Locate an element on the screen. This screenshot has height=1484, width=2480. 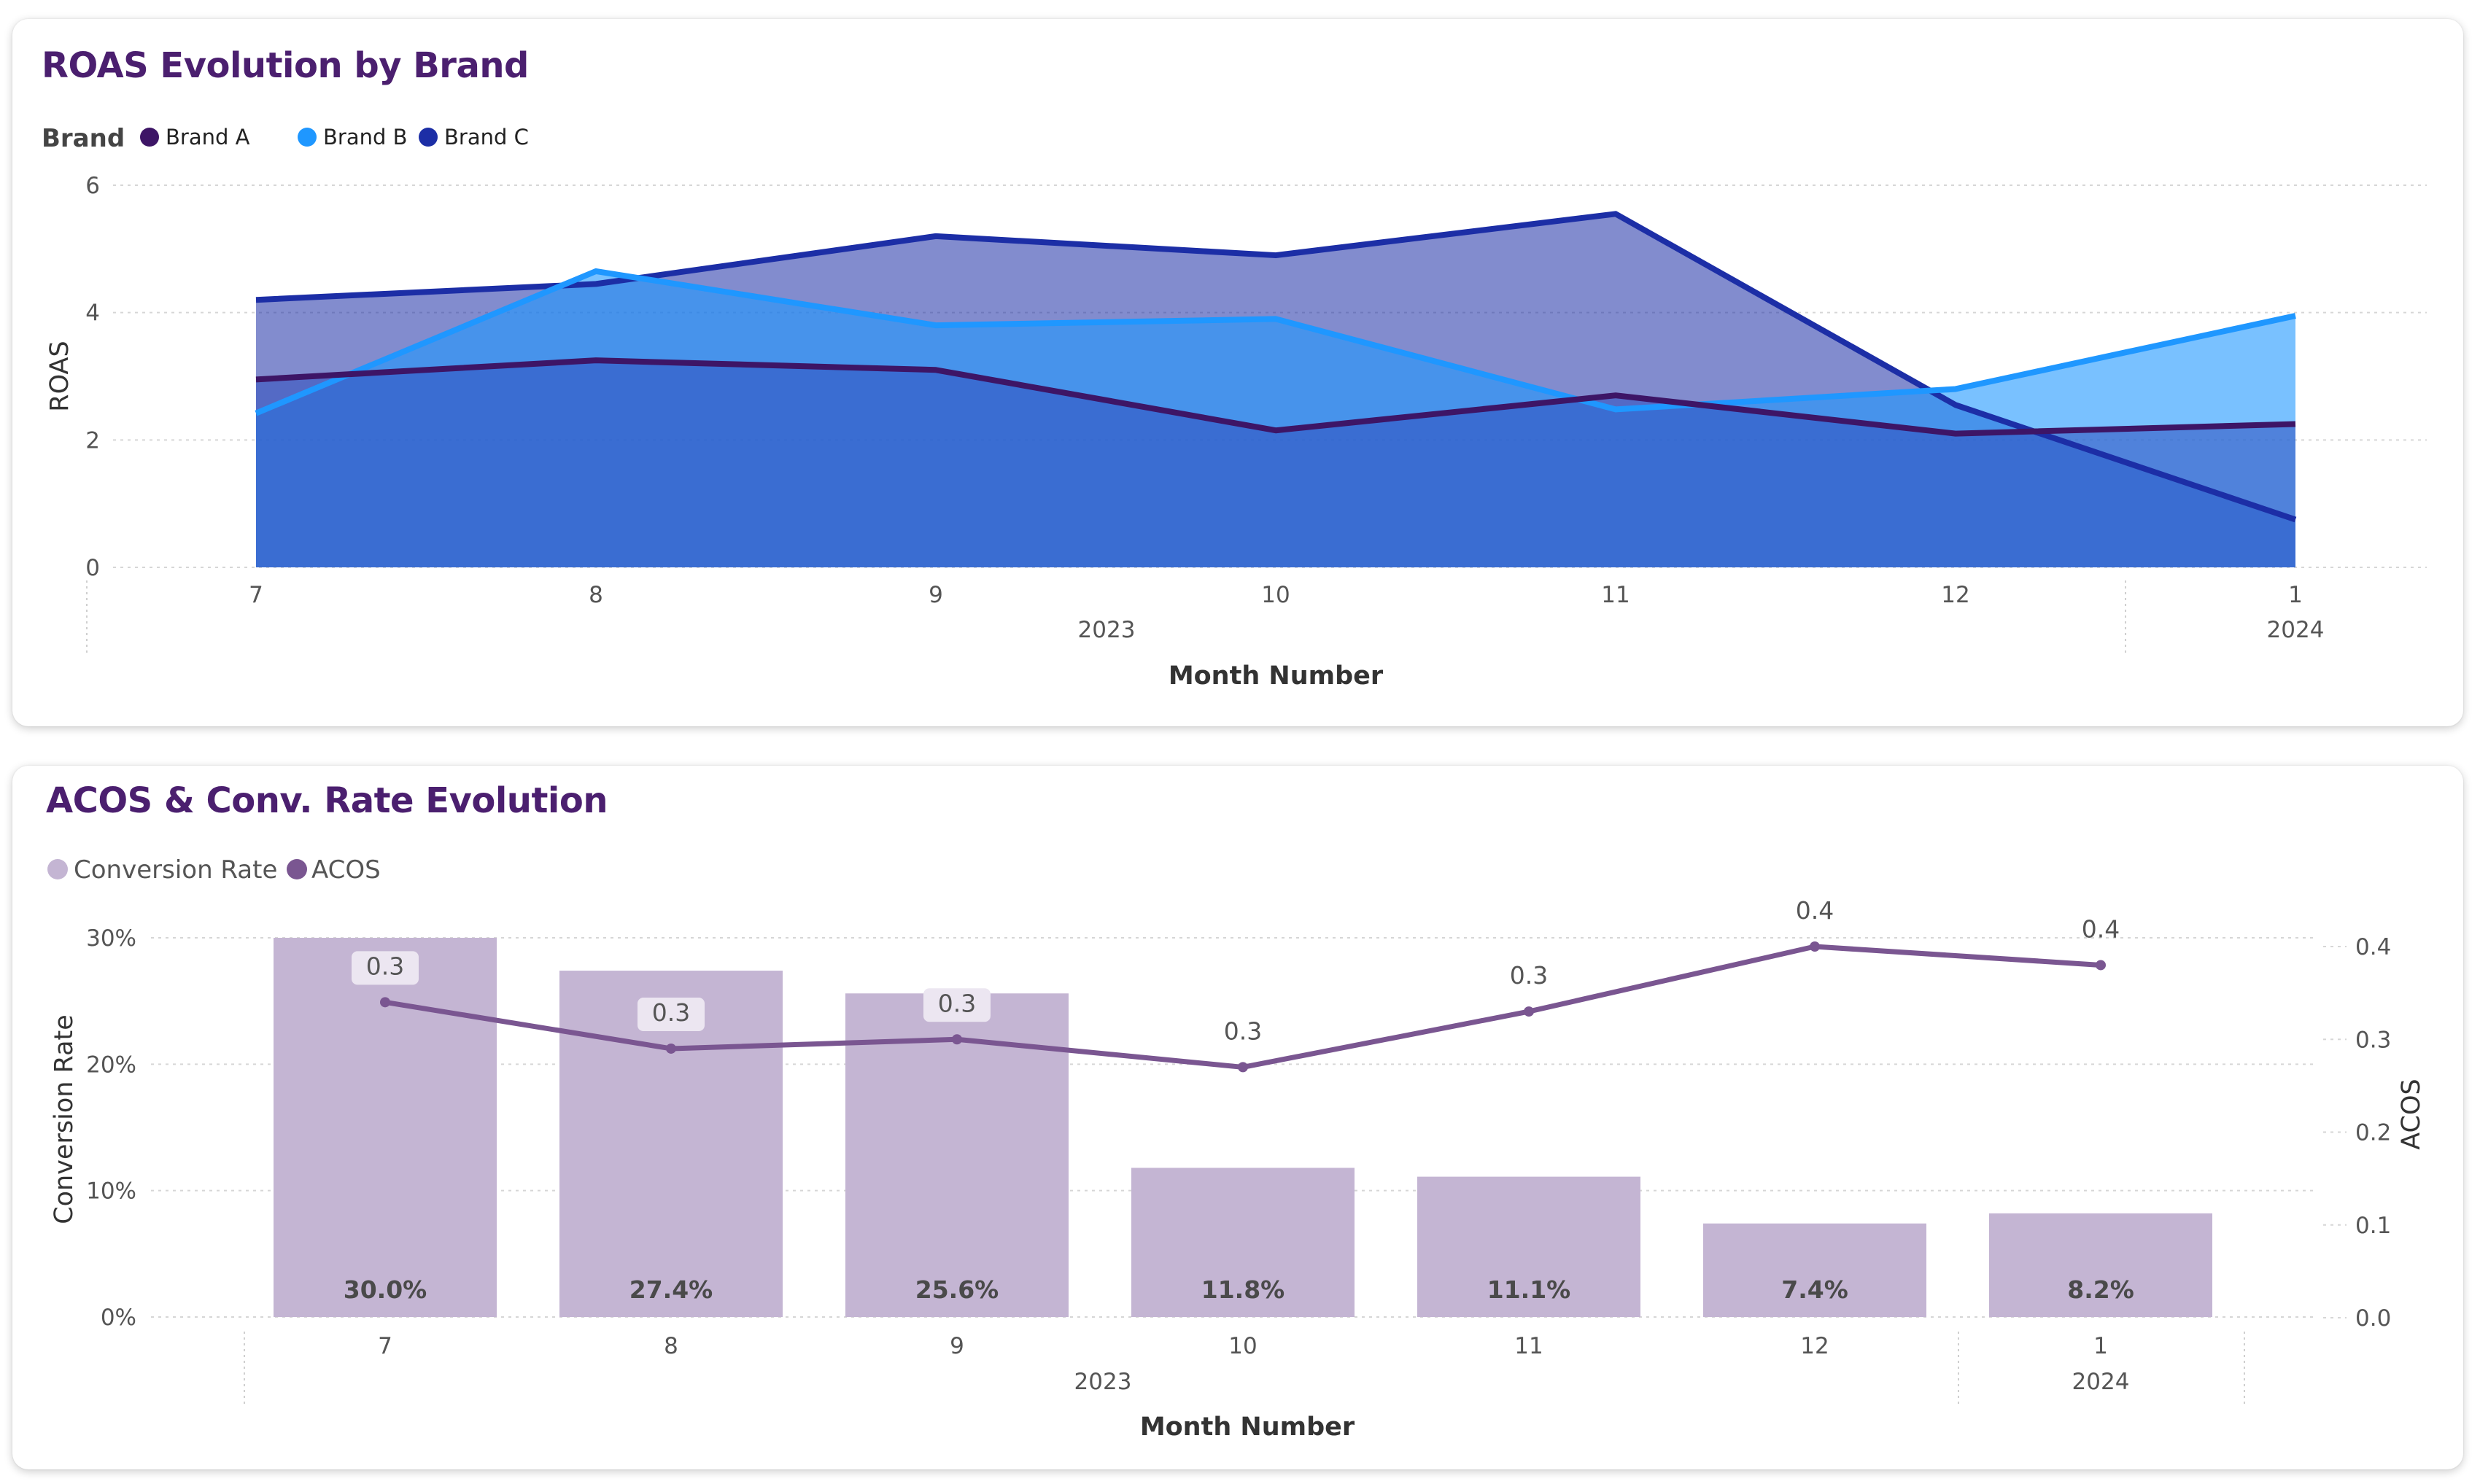
y-tick-label: 20% is located at coordinates (111, 1065).